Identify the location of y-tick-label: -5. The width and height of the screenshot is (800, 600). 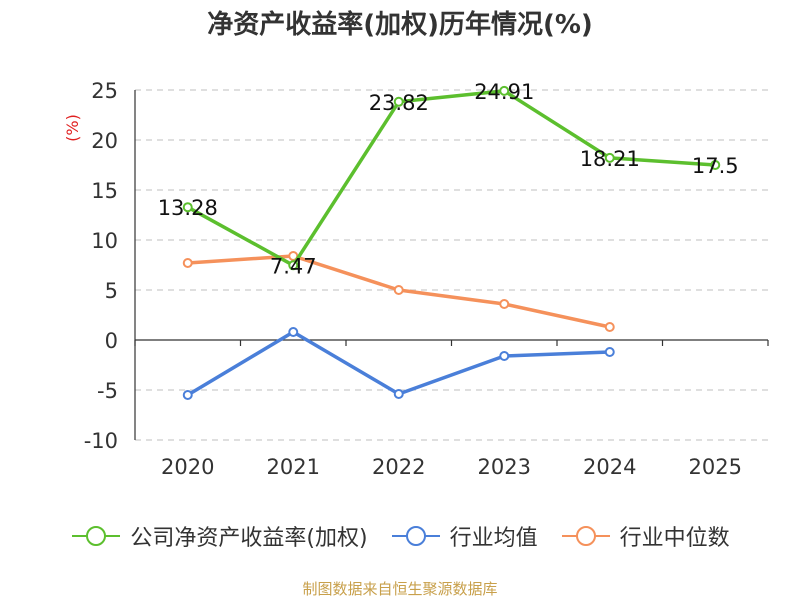
(107, 391).